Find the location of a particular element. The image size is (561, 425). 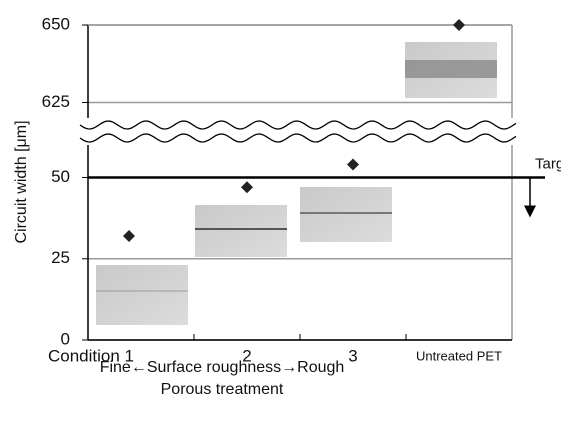

y-axis-label: Circuit width [μm] is located at coordinates (21, 181).